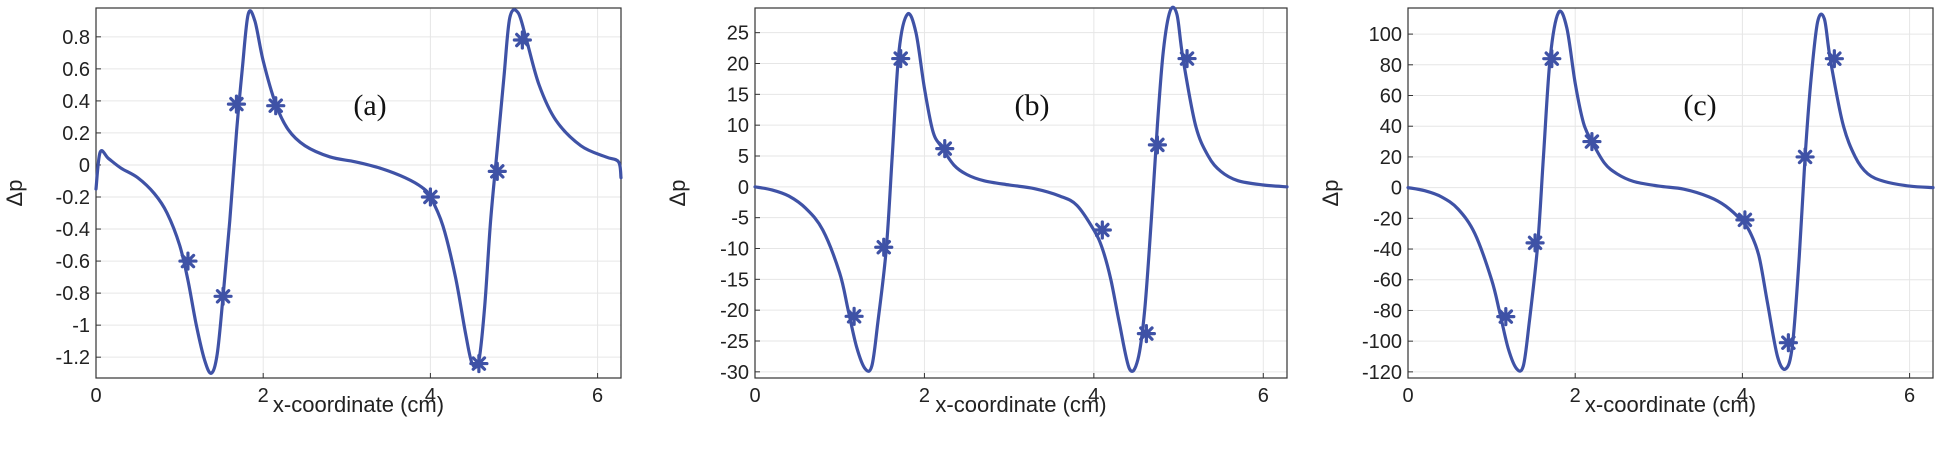 This screenshot has height=452, width=1941. Describe the element at coordinates (73, 262) in the screenshot. I see `y-tick-label-7: -0.6` at that location.